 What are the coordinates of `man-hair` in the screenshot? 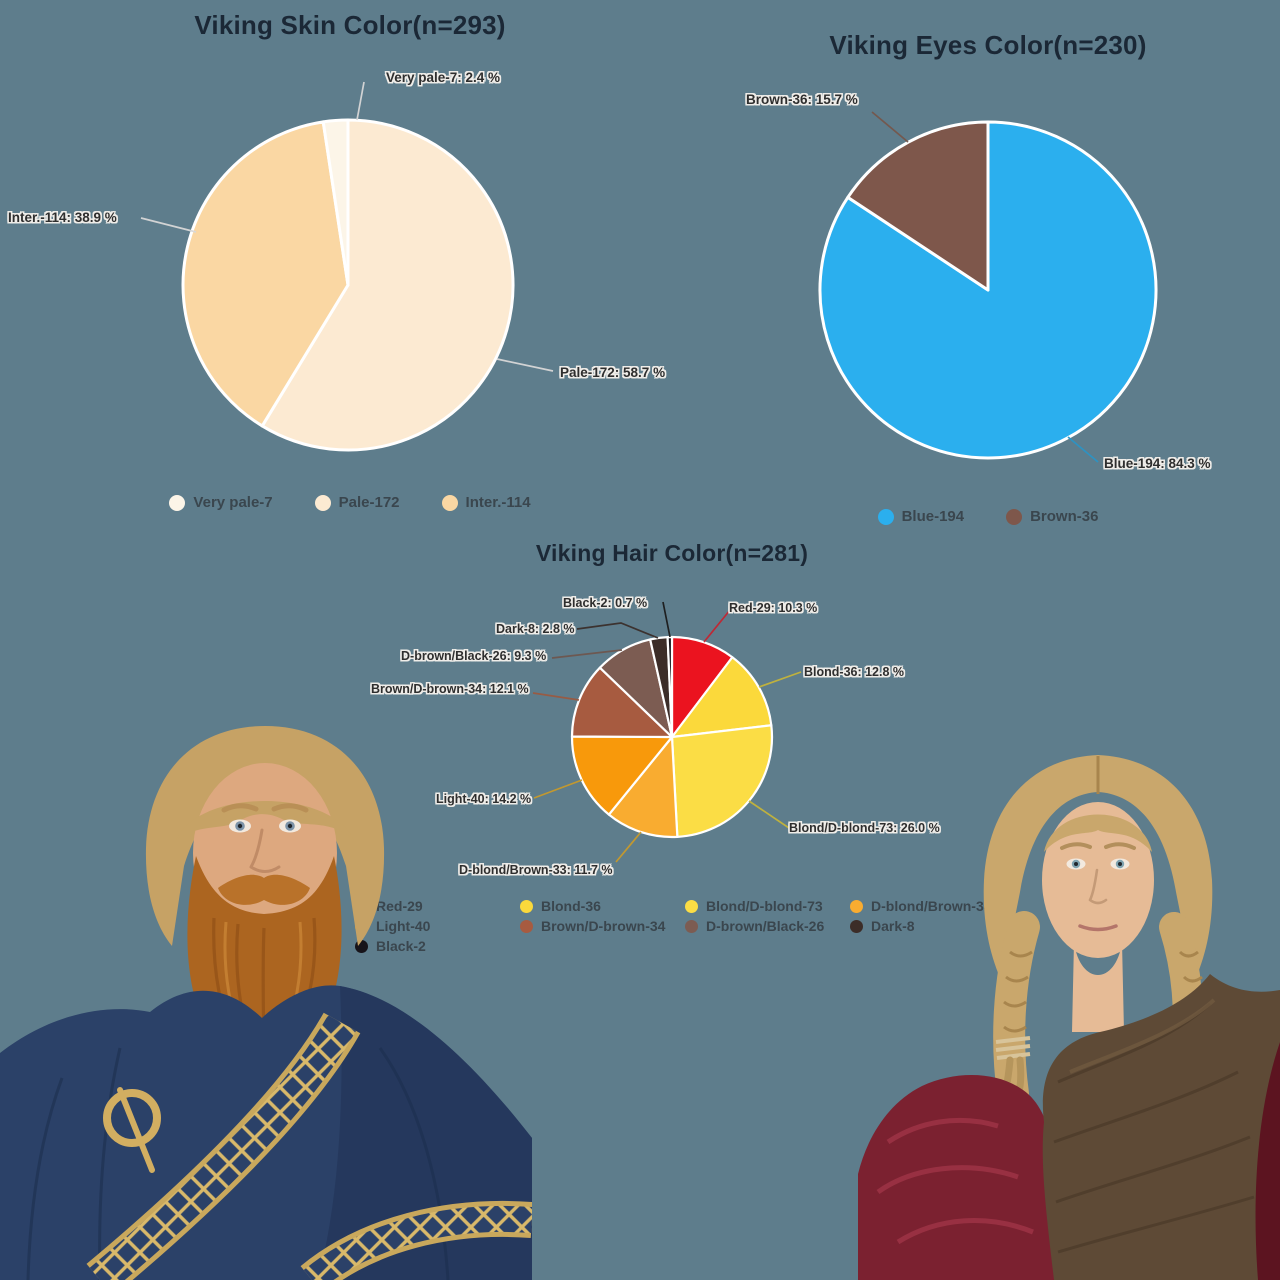 It's located at (265, 836).